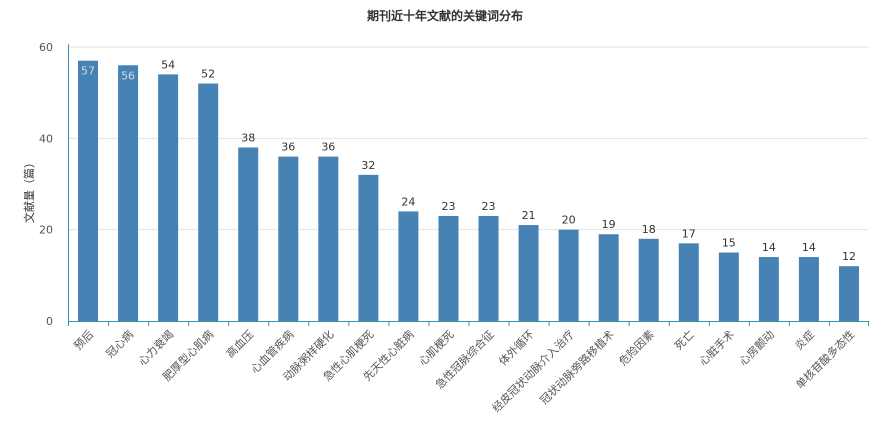  What do you see at coordinates (46, 184) in the screenshot?
I see `y-axis-ticks: 0 20 40 60` at bounding box center [46, 184].